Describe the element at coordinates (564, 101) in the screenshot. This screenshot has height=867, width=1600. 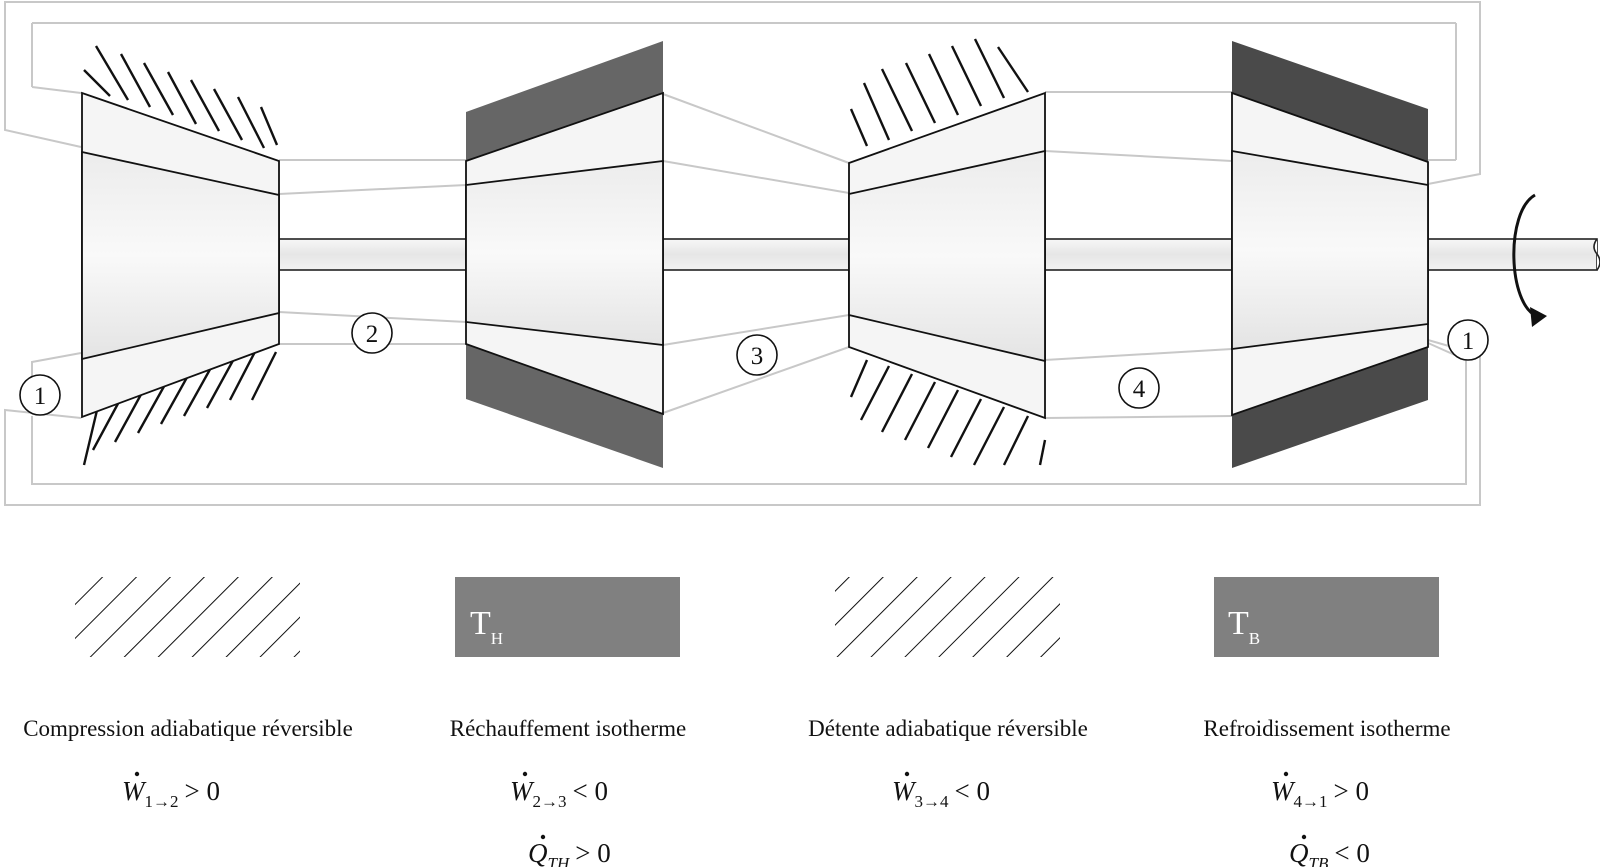
I see `hot-reservoir-top` at that location.